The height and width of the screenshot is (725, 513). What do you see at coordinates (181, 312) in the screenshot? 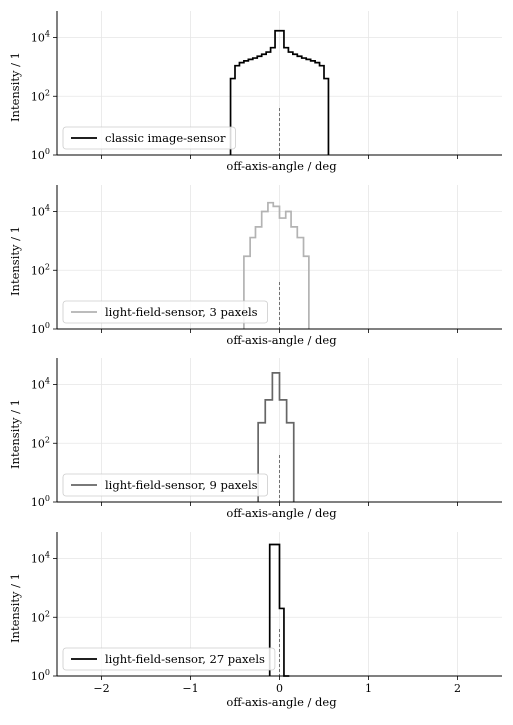
I see `legend-label: light-field-sensor, 3 paxels` at bounding box center [181, 312].